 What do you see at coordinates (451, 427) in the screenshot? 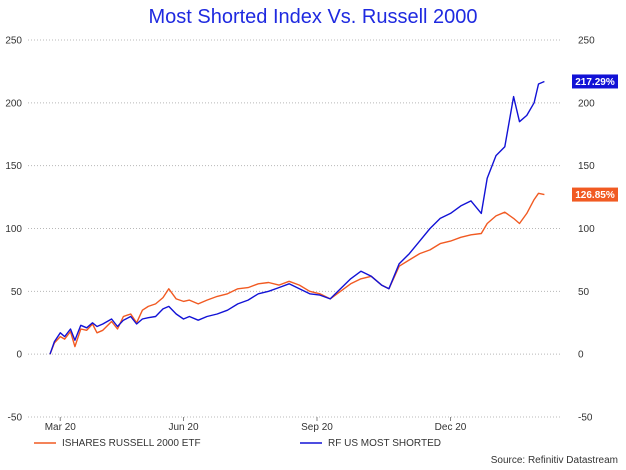
I see `x-tick-label: Dec 20` at bounding box center [451, 427].